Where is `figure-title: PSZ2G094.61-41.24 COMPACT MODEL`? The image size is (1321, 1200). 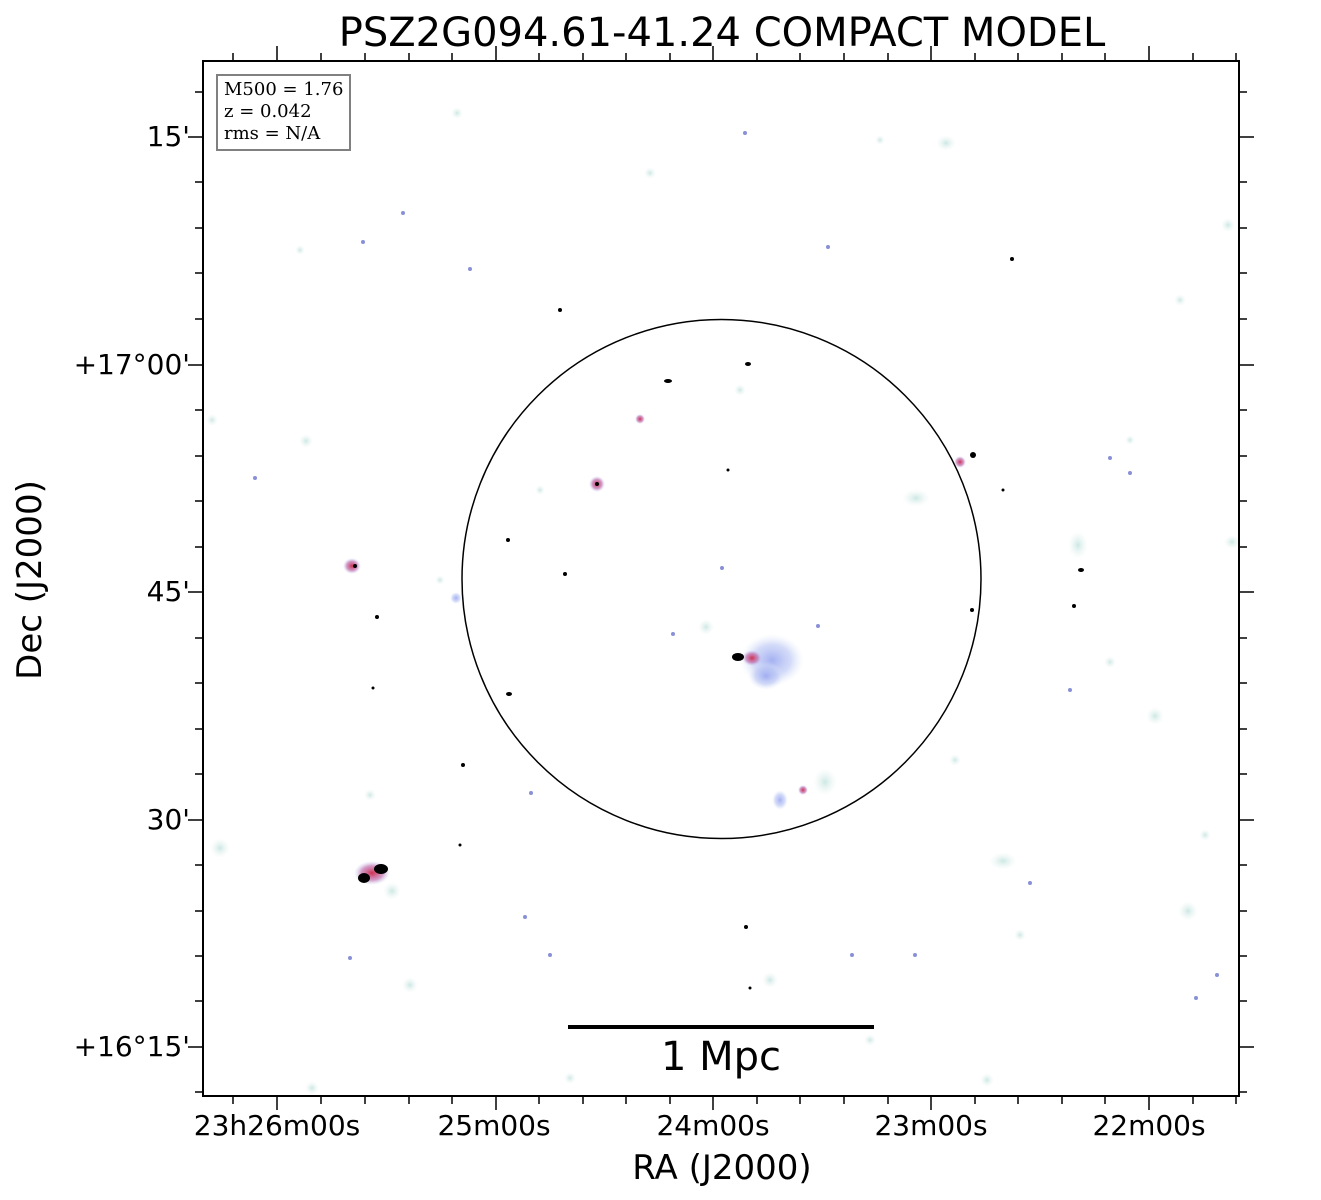 figure-title: PSZ2G094.61-41.24 COMPACT MODEL is located at coordinates (722, 33).